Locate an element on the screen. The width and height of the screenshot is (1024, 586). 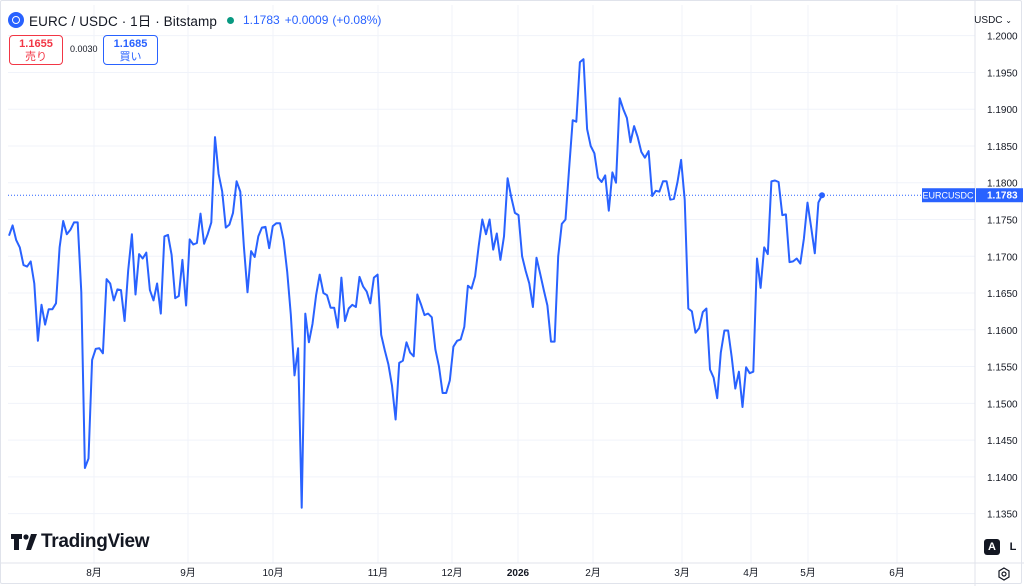
y-tick-label: 1.1800 is located at coordinates (1002, 184).